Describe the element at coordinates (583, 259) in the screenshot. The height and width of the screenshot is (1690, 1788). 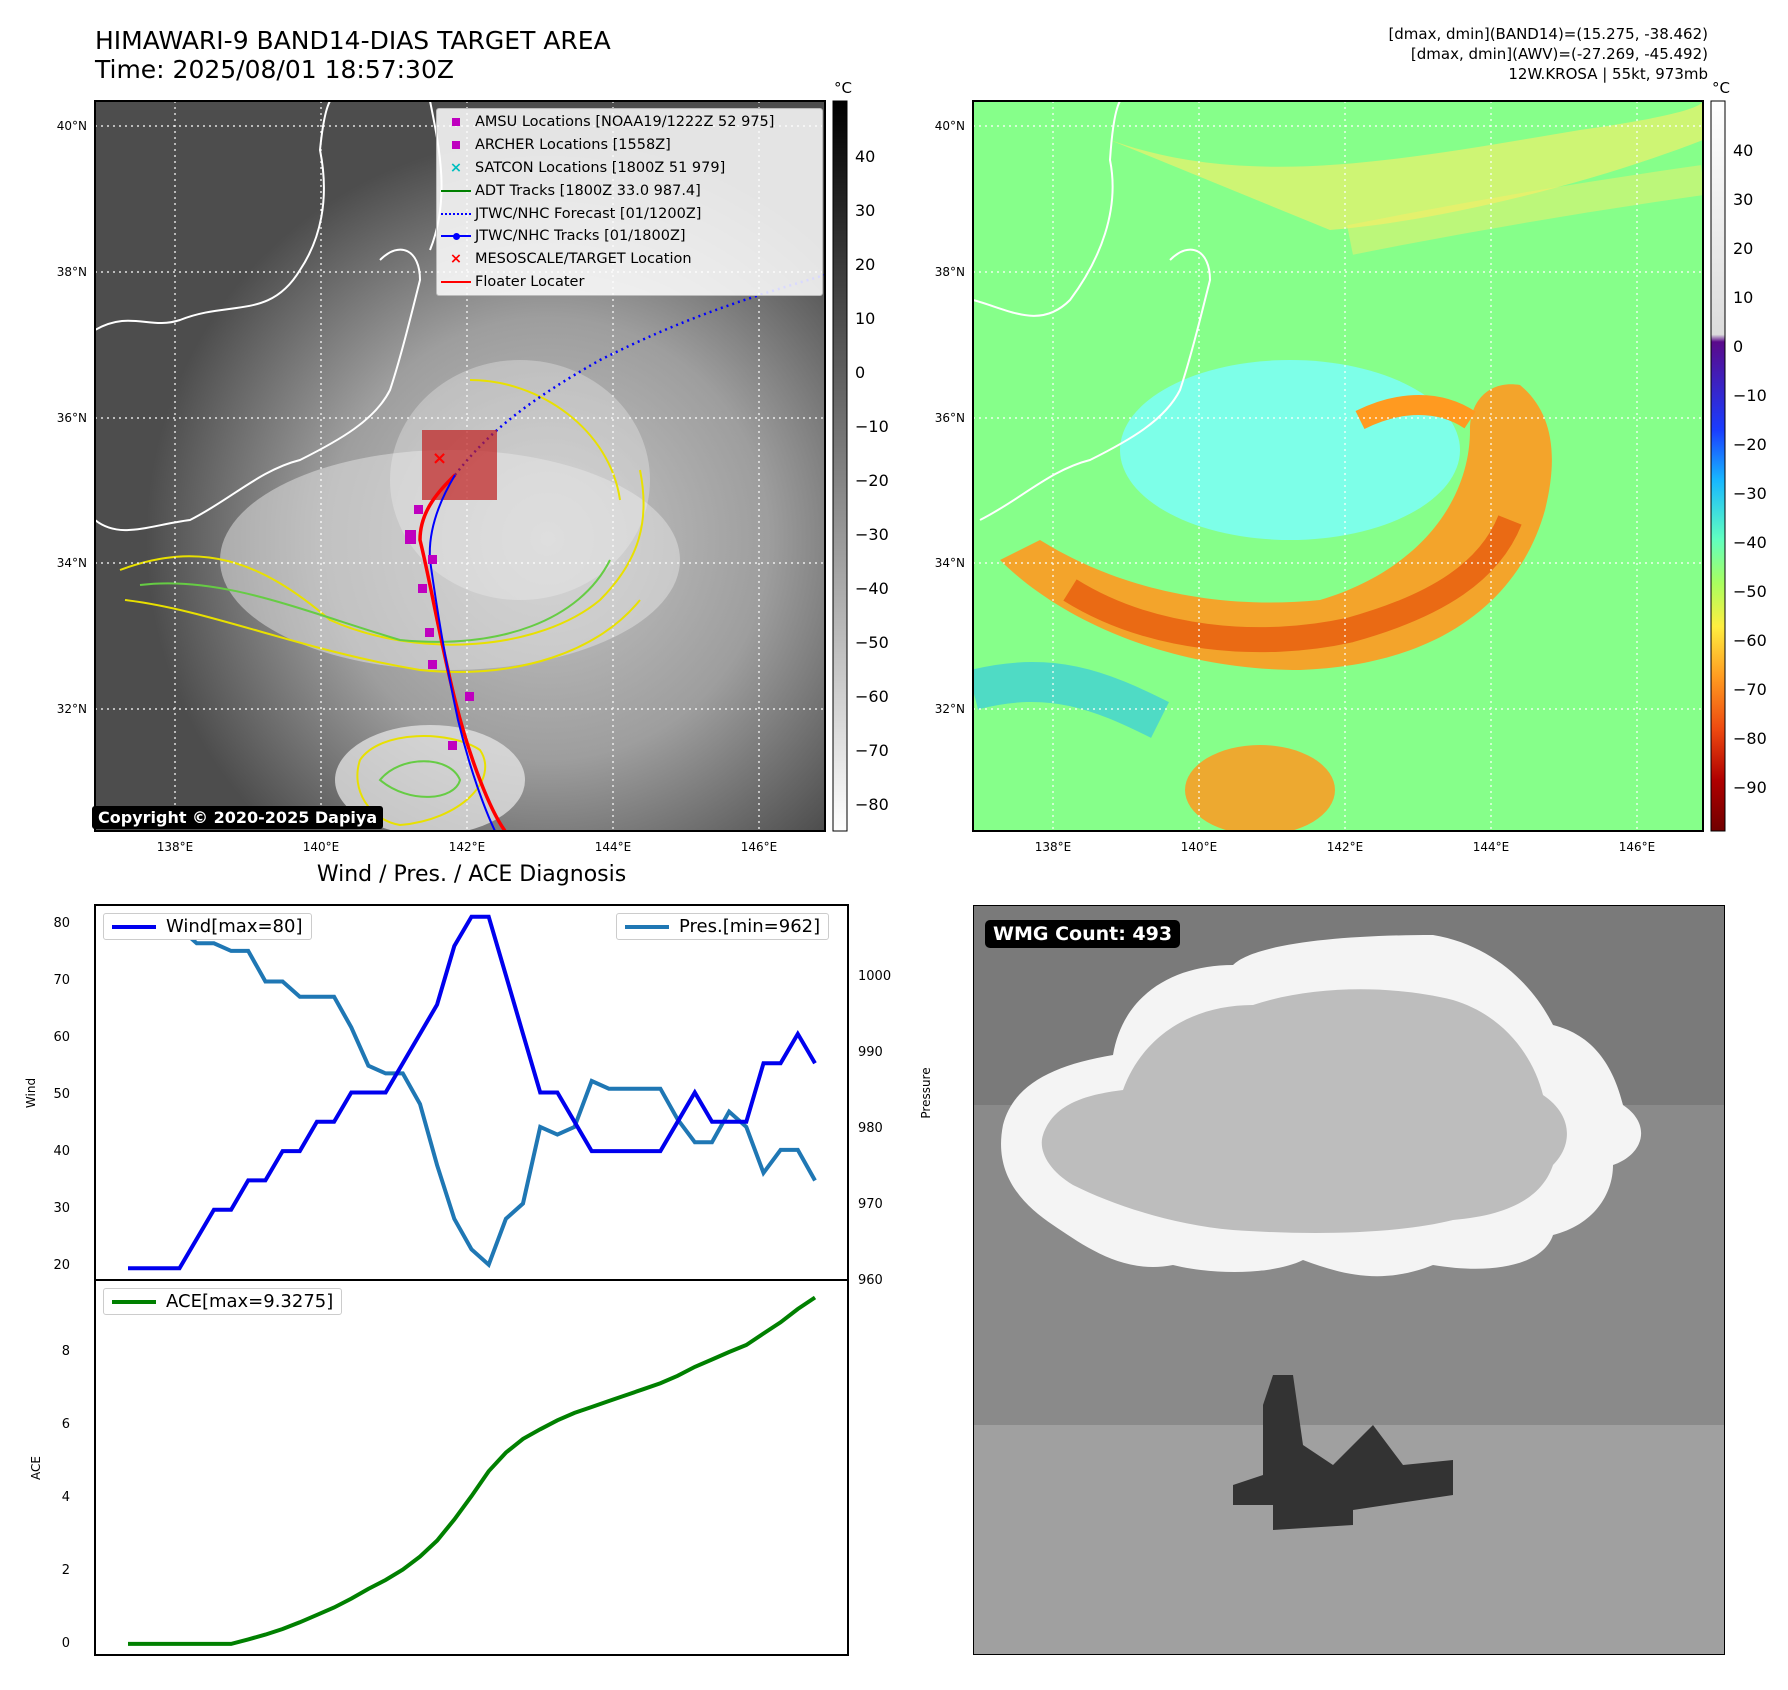
I see `legend-label: MESOSCALE/TARGET Location` at that location.